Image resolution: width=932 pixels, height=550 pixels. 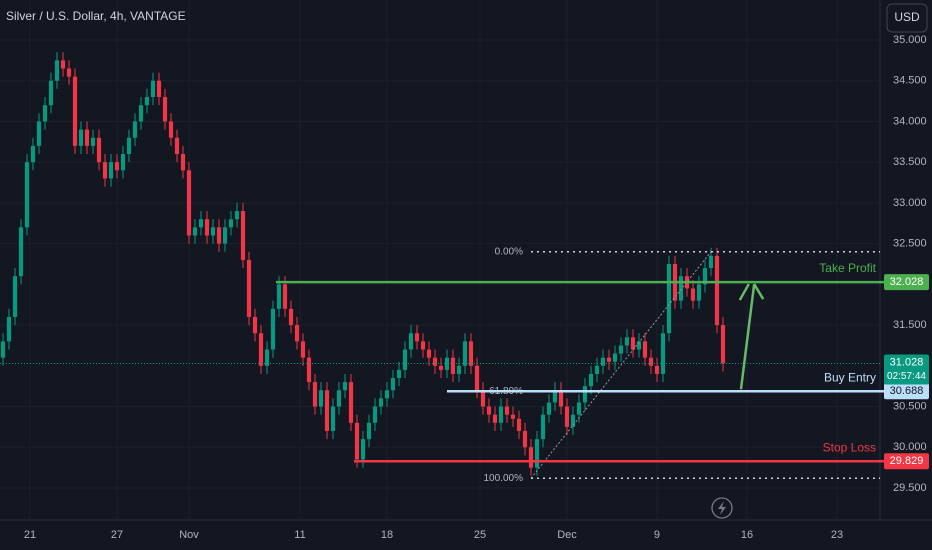 What do you see at coordinates (910, 406) in the screenshot?
I see `y-tick-label: 30.500` at bounding box center [910, 406].